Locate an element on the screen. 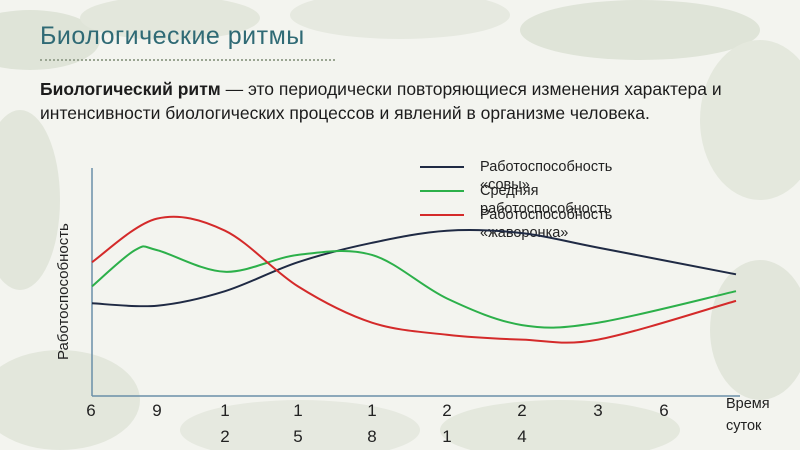 The image size is (800, 450). x-axis-label: Время суток is located at coordinates (748, 415).